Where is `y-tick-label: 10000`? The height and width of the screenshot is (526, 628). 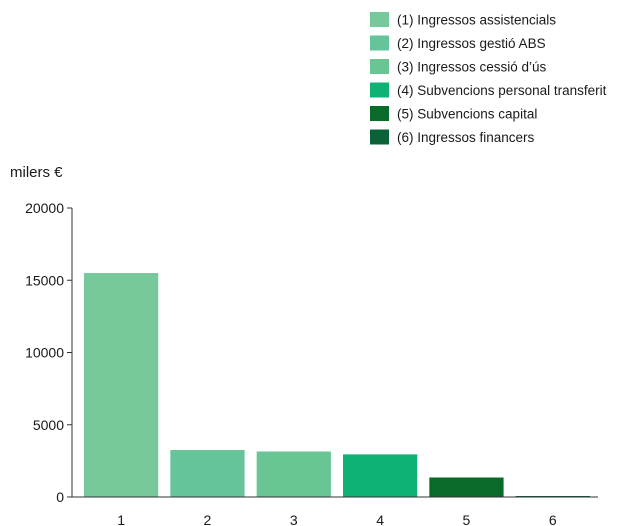
y-tick-label: 10000 is located at coordinates (44, 353).